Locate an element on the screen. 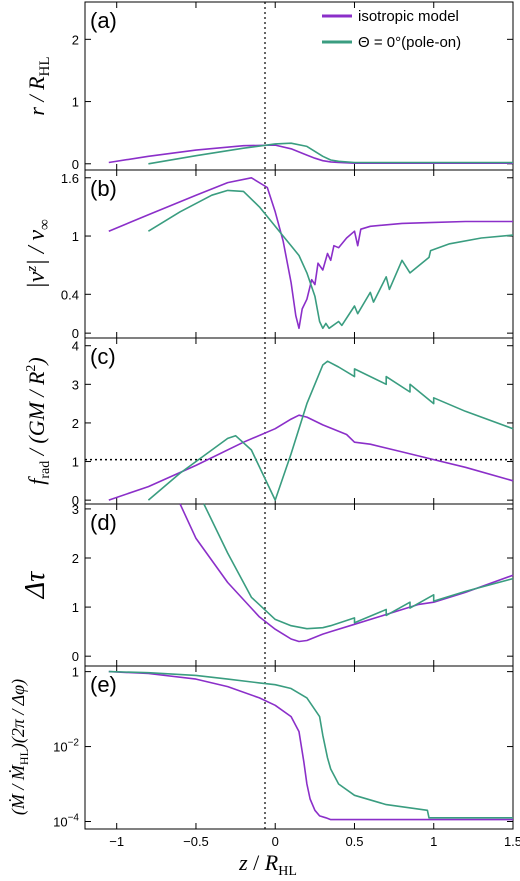 This screenshot has height=881, width=520. panel-b-ytick-label: 0 is located at coordinates (75, 333).